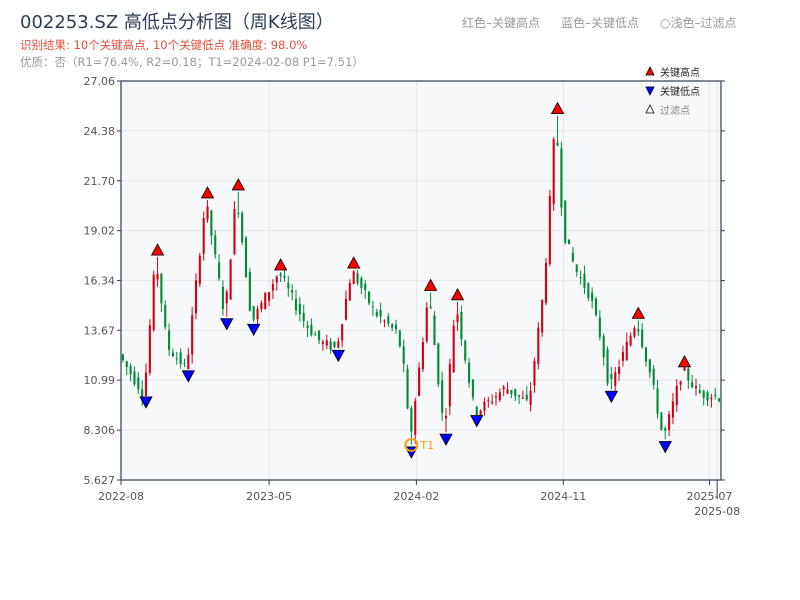 This screenshot has height=600, width=800. Describe the element at coordinates (680, 91) in the screenshot. I see `legend-low-label: 关键低点` at that location.